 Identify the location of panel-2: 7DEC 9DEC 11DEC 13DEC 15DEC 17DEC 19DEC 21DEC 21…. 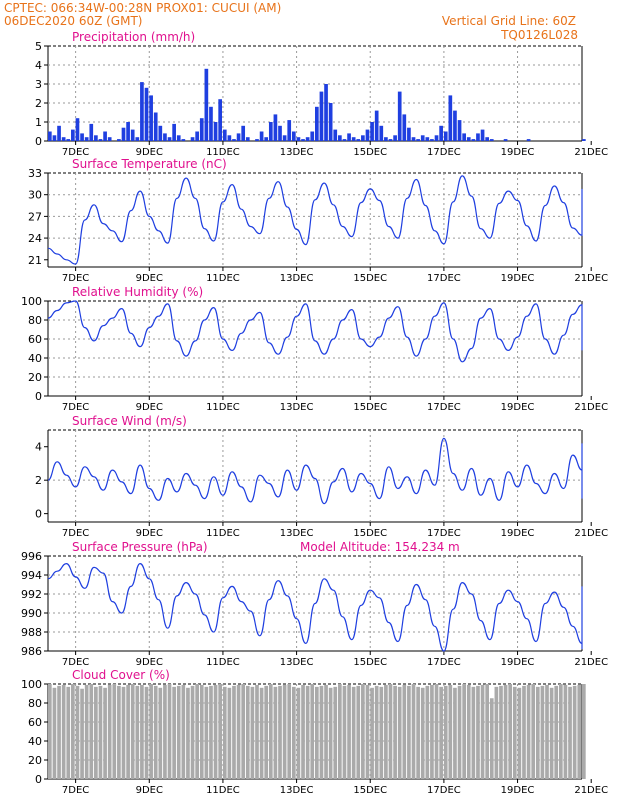
(318, 220).